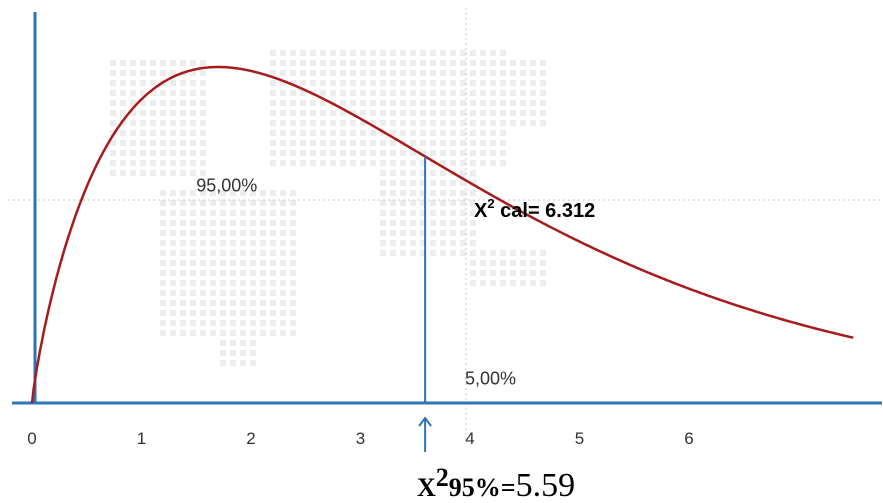  I want to click on chi-square-cal-superscript: 2, so click(490, 203).